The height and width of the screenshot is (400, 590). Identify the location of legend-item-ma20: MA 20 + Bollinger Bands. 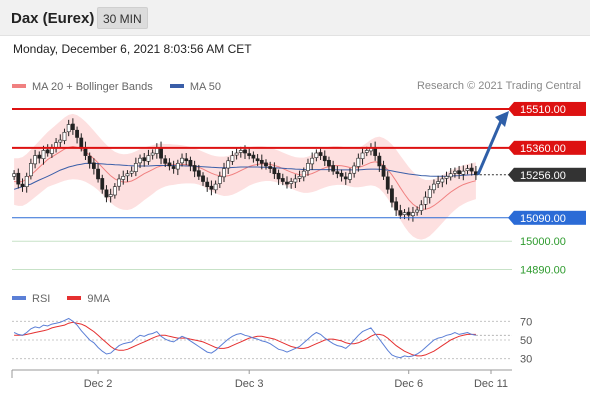
(82, 87).